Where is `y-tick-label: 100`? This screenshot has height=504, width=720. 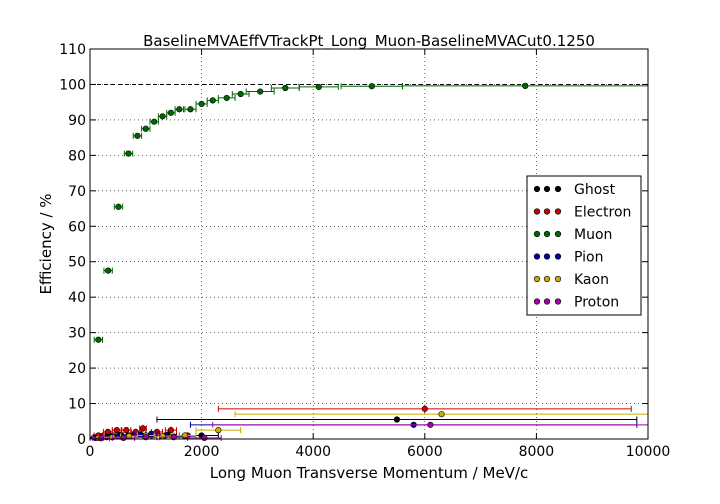
y-tick-label: 100 is located at coordinates (72, 85).